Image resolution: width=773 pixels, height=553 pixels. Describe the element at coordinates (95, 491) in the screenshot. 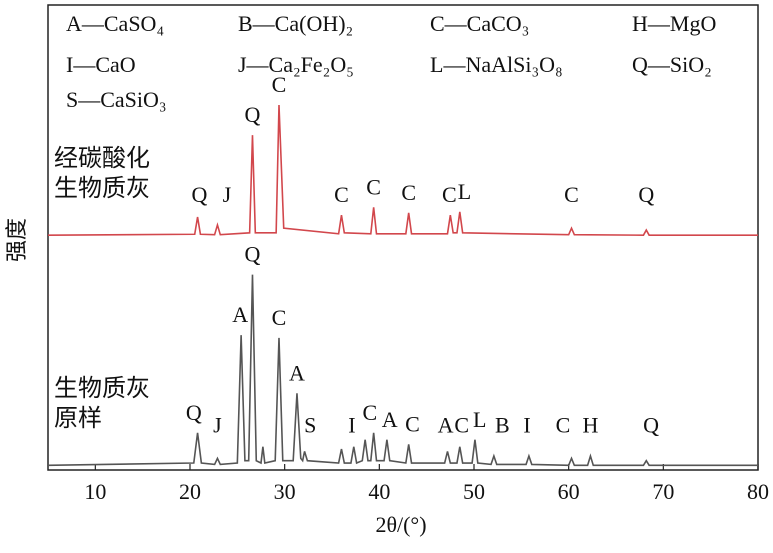

I see `x-tick-label: 10` at that location.